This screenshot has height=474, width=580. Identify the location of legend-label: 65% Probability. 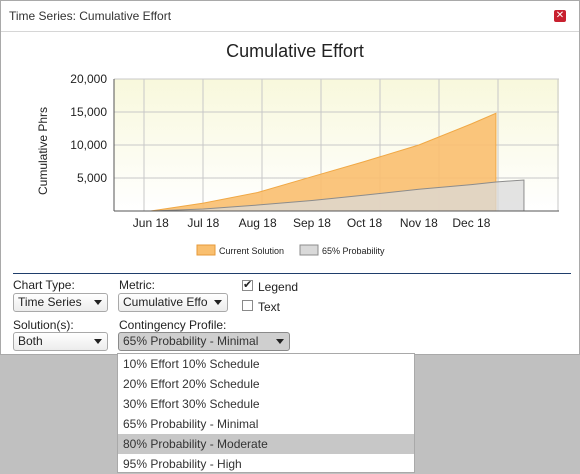
(353, 251).